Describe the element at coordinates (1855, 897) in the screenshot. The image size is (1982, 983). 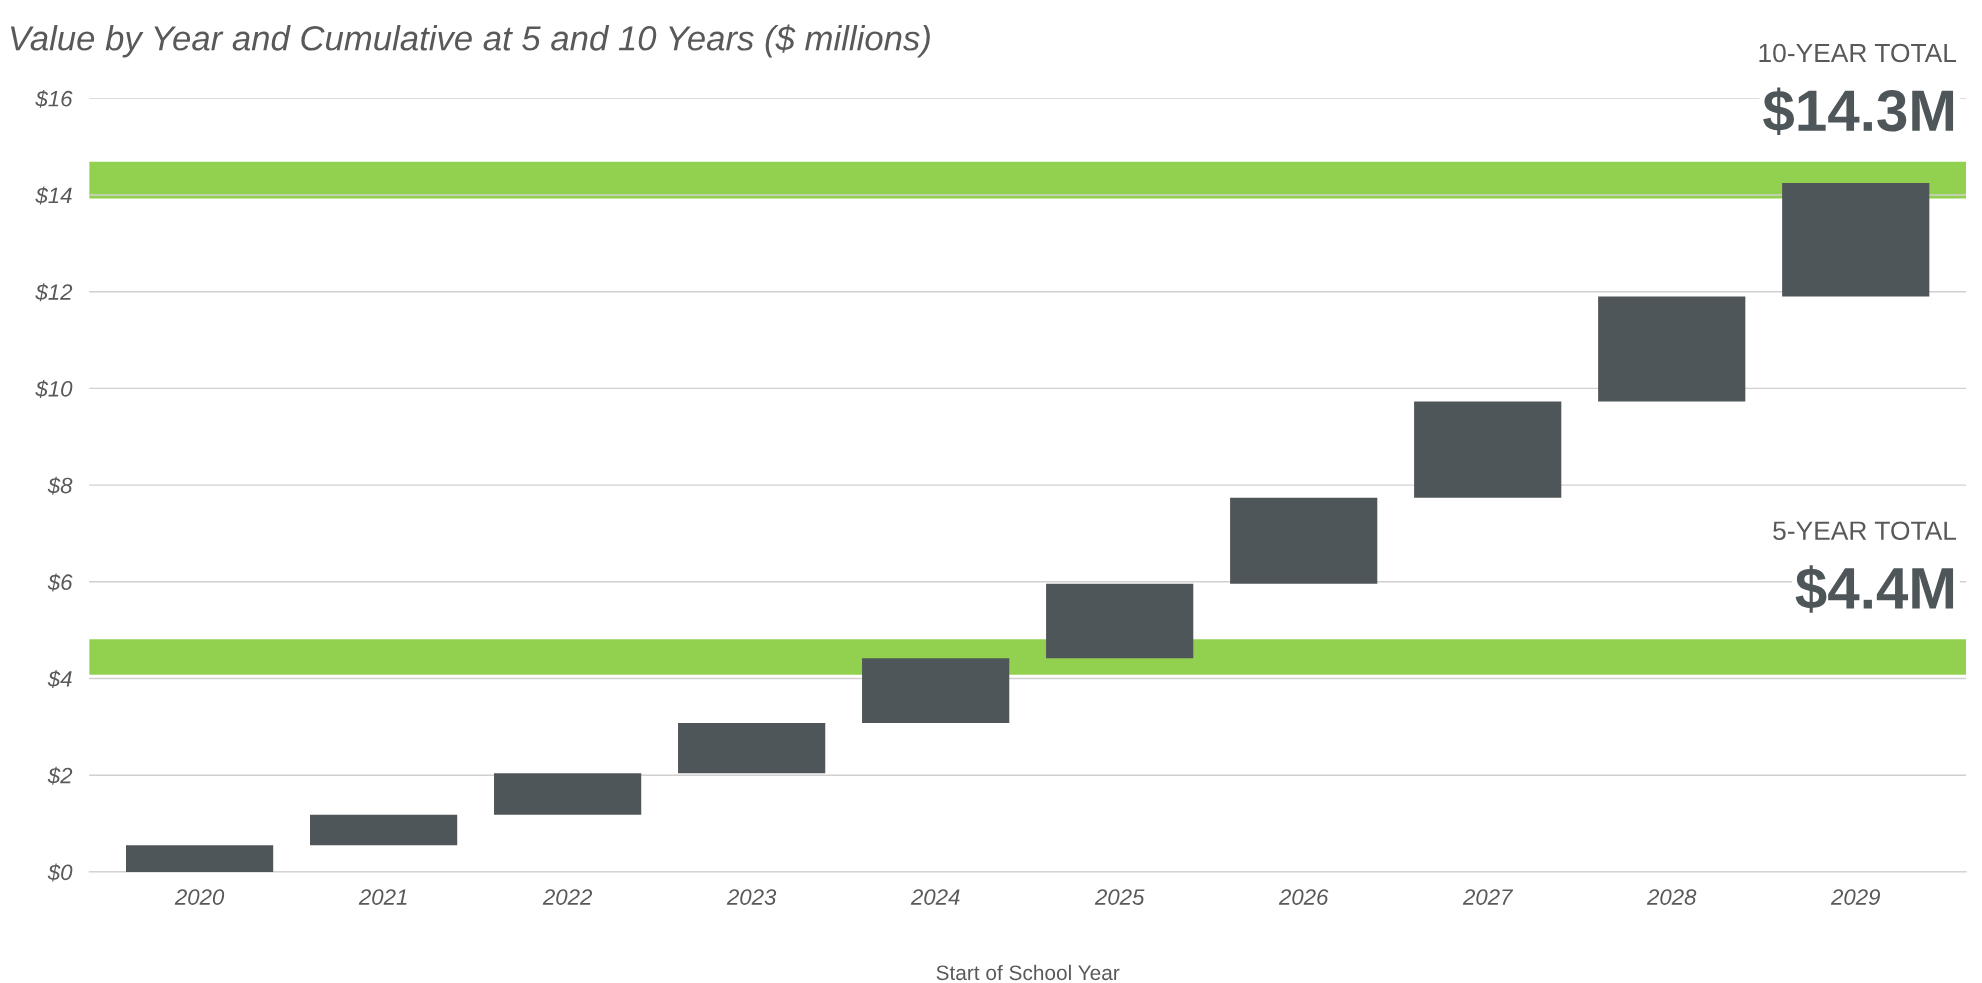
I see `x-tick-label: 2029` at that location.